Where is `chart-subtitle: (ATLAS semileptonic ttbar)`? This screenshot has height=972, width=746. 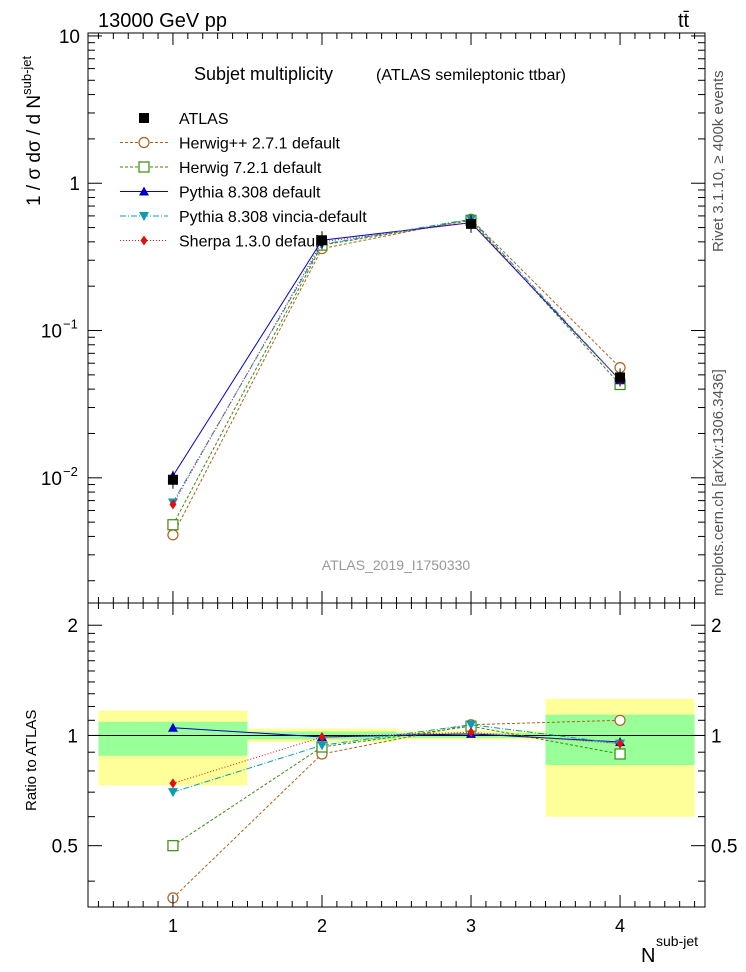 chart-subtitle: (ATLAS semileptonic ttbar) is located at coordinates (471, 75).